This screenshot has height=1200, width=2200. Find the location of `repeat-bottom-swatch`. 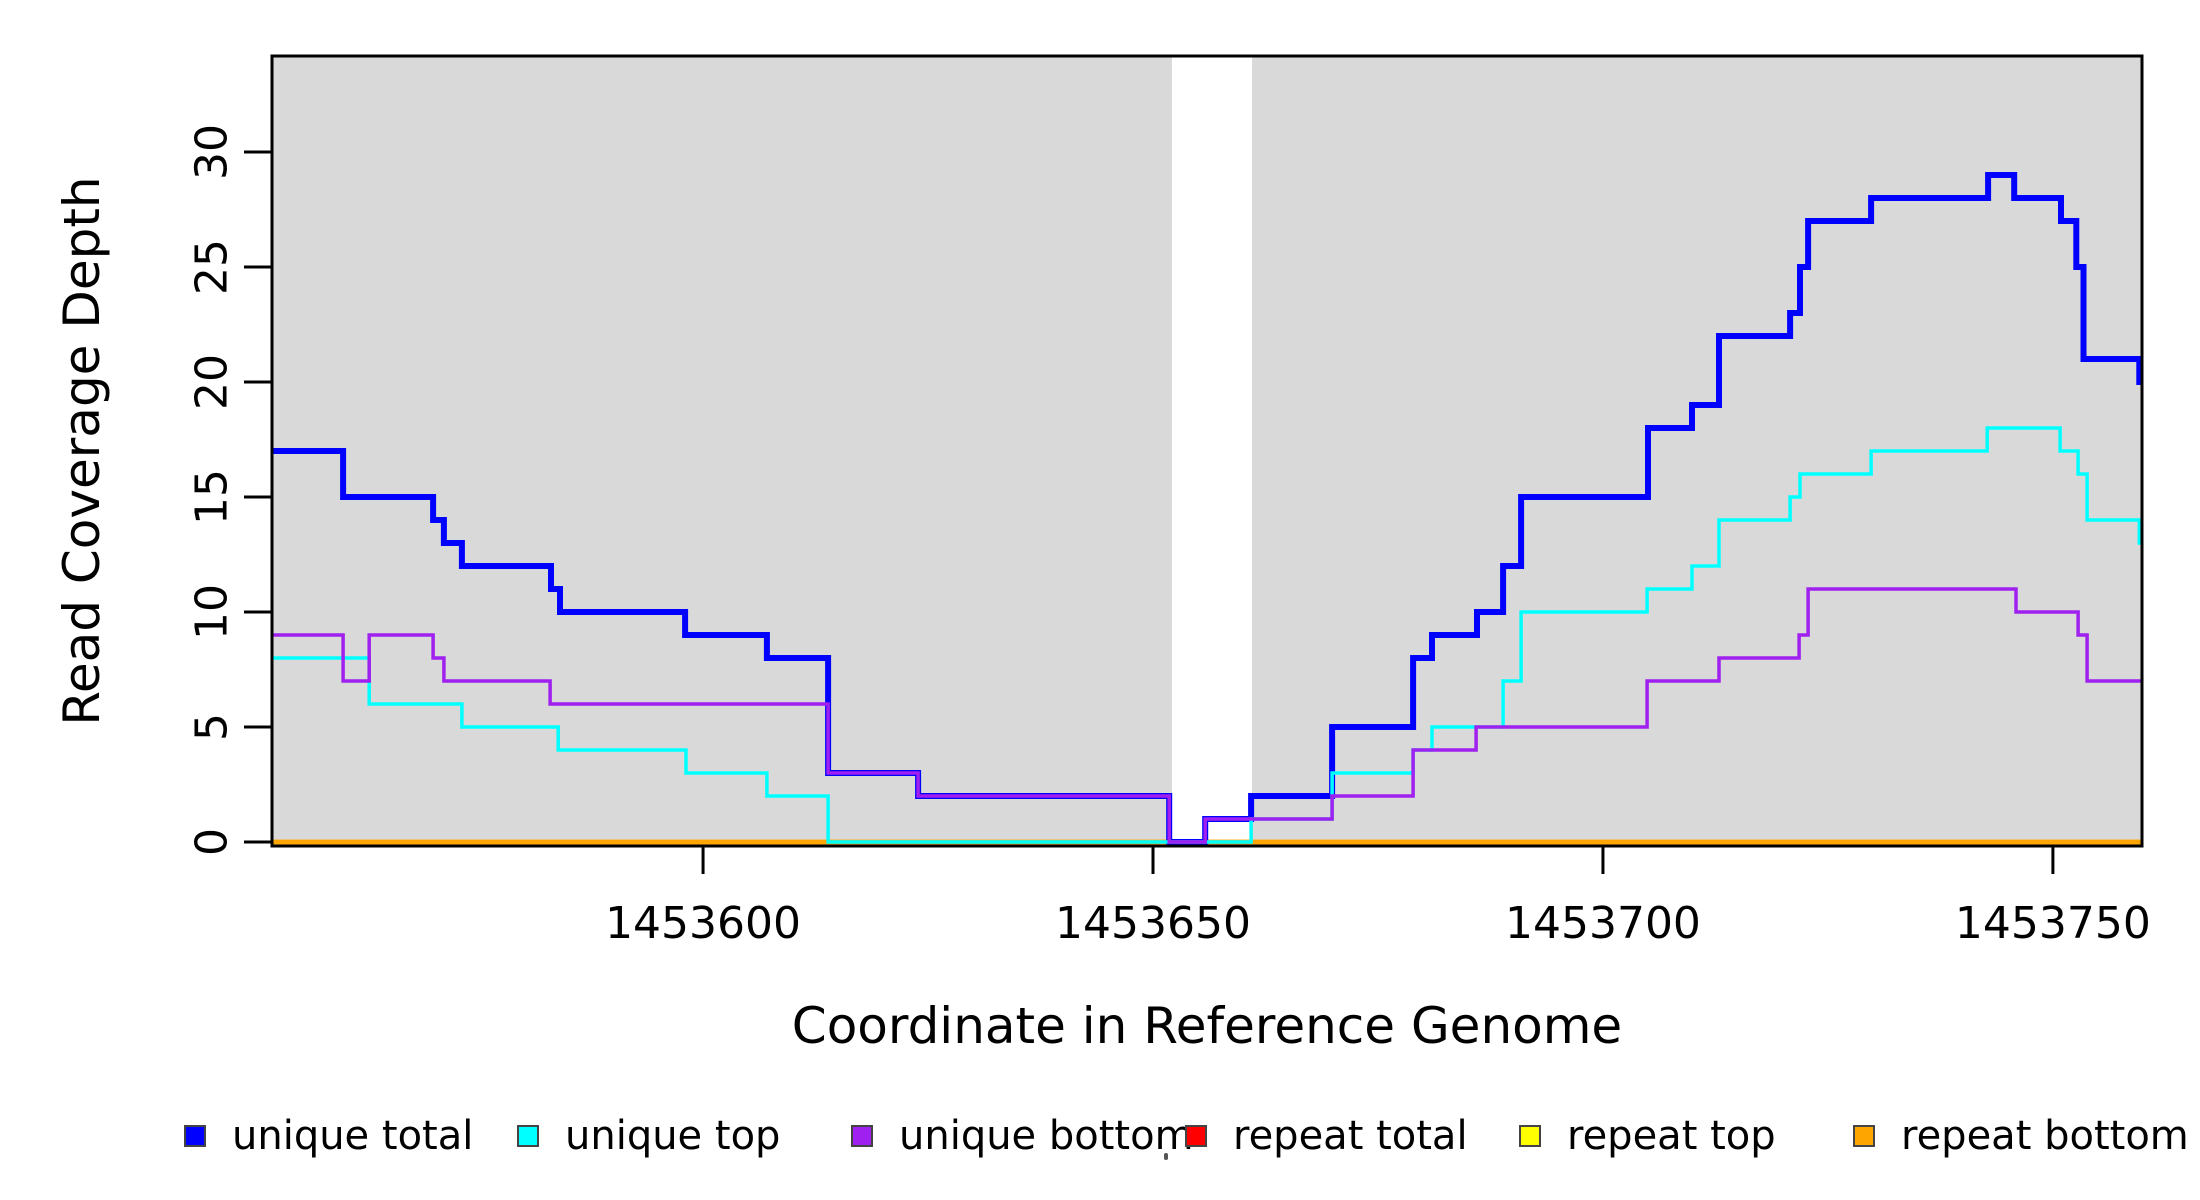

repeat-bottom-swatch is located at coordinates (1864, 1136).